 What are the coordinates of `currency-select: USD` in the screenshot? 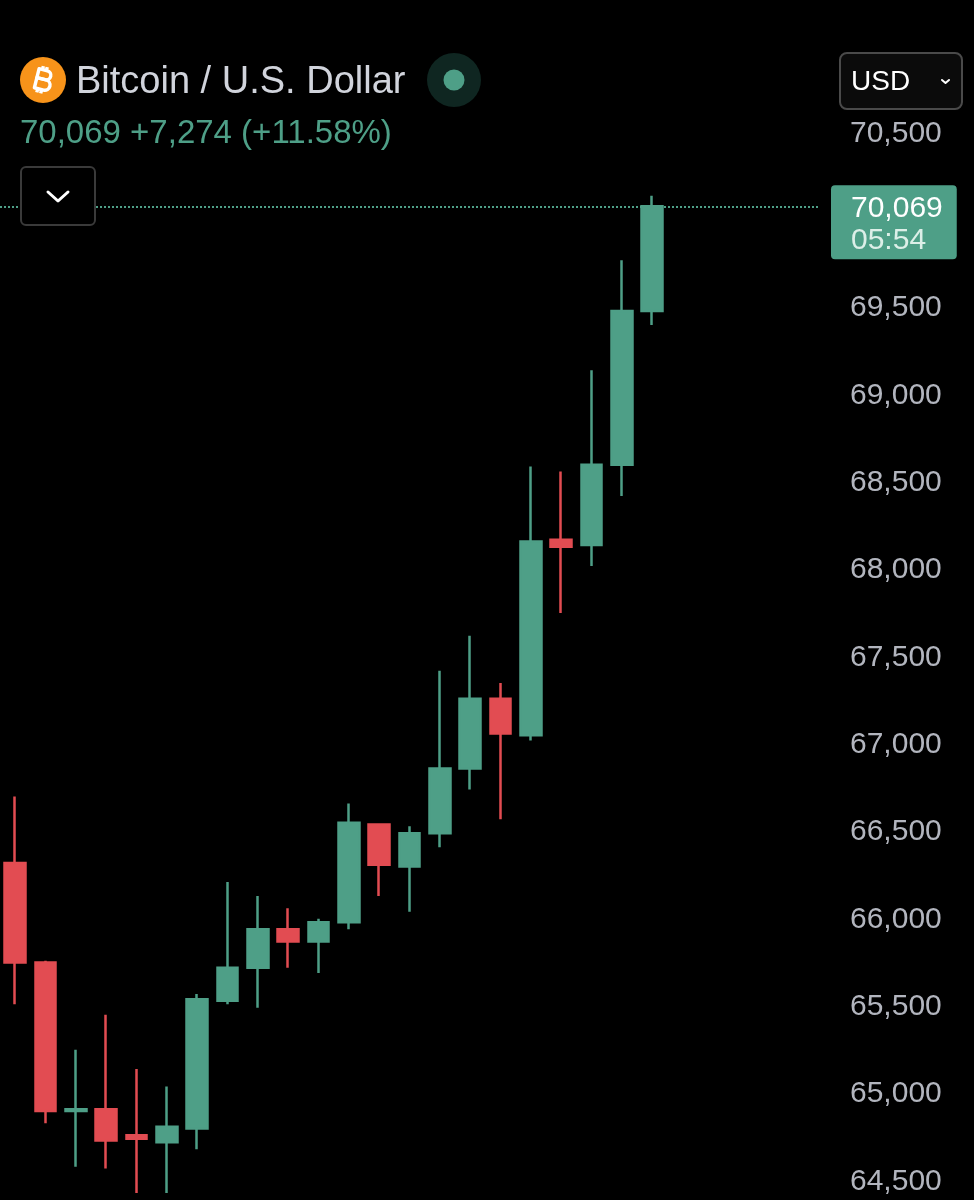 It's located at (901, 81).